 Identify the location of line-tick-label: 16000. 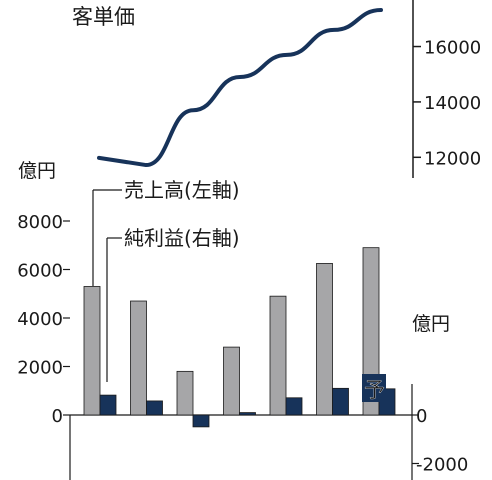
(452, 48).